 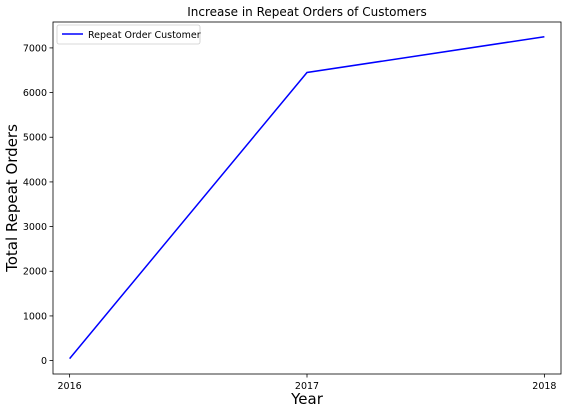 I want to click on x-tick-label: 2018, so click(x=544, y=386).